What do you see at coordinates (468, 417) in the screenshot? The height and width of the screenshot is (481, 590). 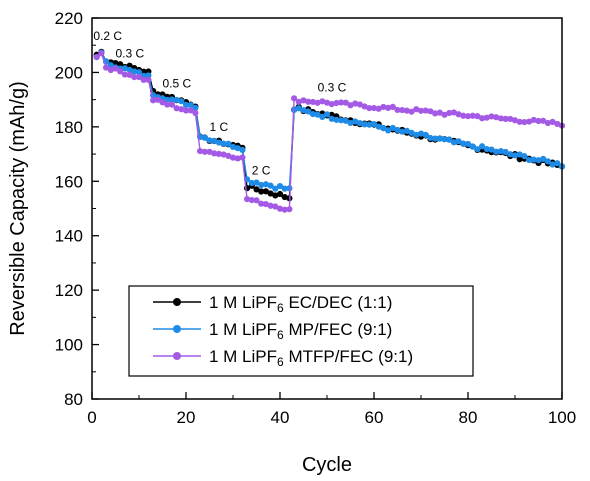 I see `x-tick-label: 80` at bounding box center [468, 417].